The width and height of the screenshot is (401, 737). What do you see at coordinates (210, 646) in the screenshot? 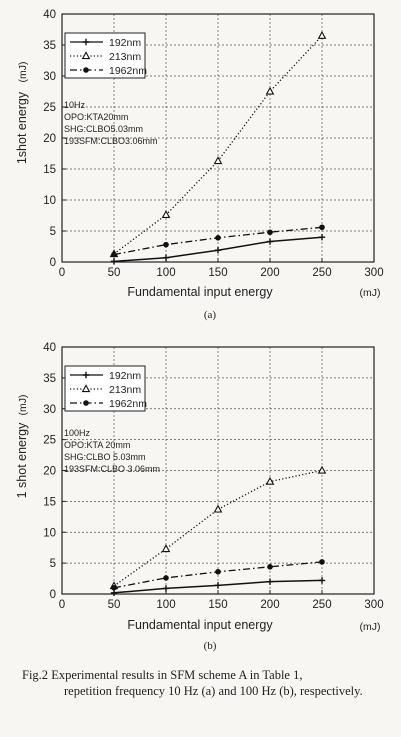
I see `panel-label: (b)` at bounding box center [210, 646].